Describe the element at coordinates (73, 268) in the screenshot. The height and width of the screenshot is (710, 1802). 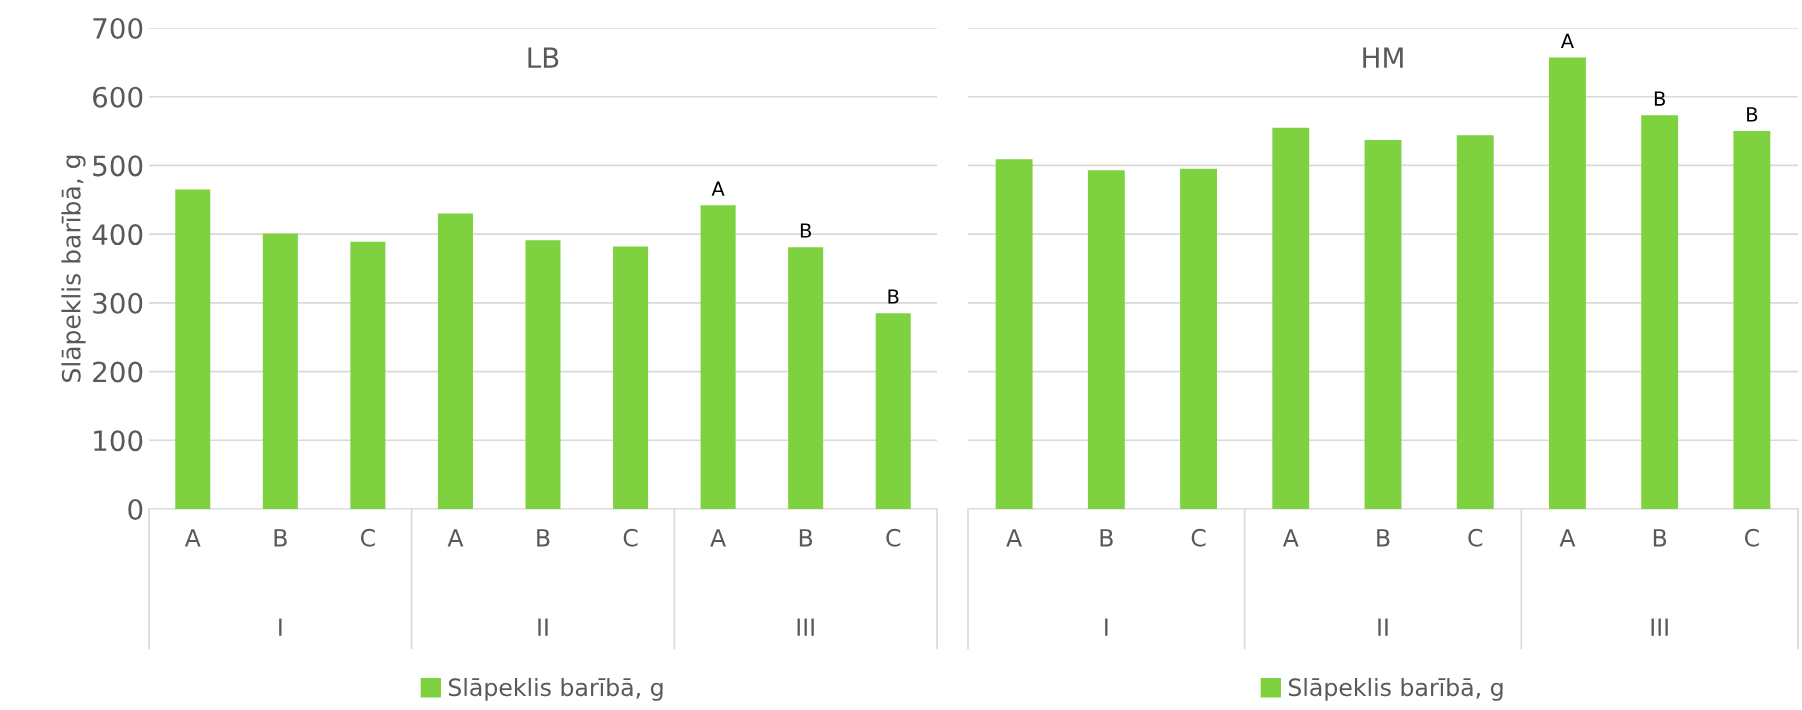
I see `y-axis-title: Slāpeklis barībā, g` at that location.